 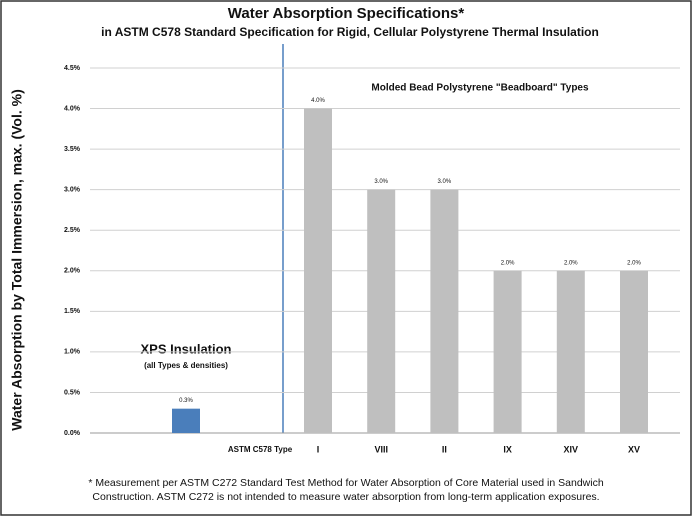 What do you see at coordinates (72, 149) in the screenshot?
I see `y-tick-label: 3.5%` at bounding box center [72, 149].